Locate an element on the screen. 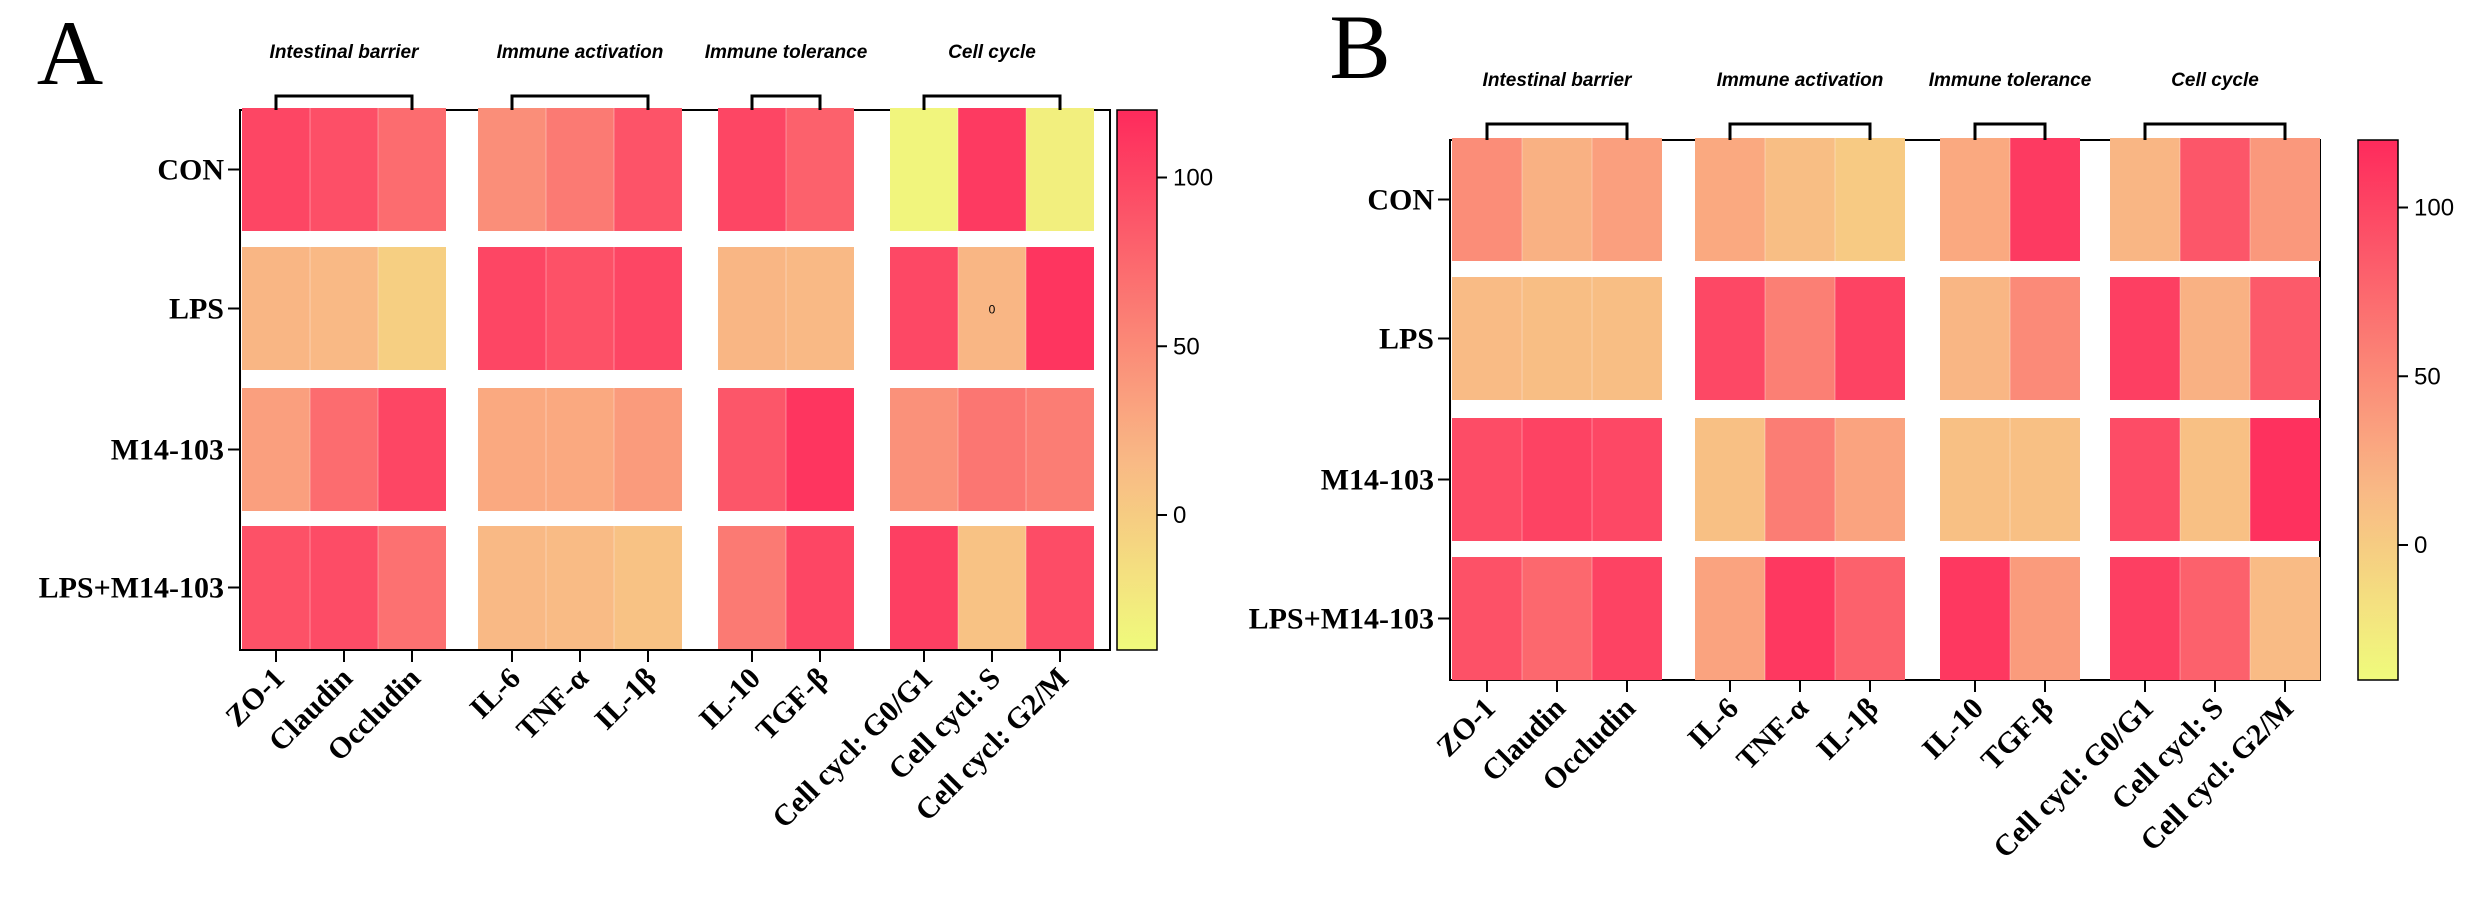 The height and width of the screenshot is (905, 2472). row-label: LPS+M14-103 is located at coordinates (1341, 619).